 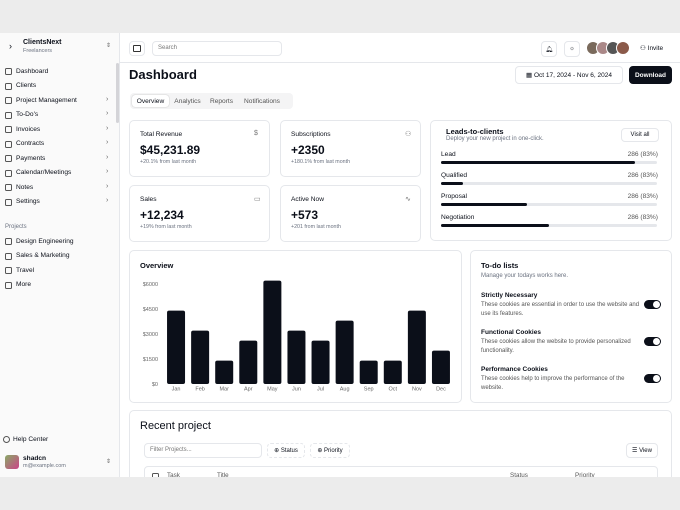 What do you see at coordinates (286, 450) in the screenshot?
I see `status-filter: ⊕ Status` at bounding box center [286, 450].